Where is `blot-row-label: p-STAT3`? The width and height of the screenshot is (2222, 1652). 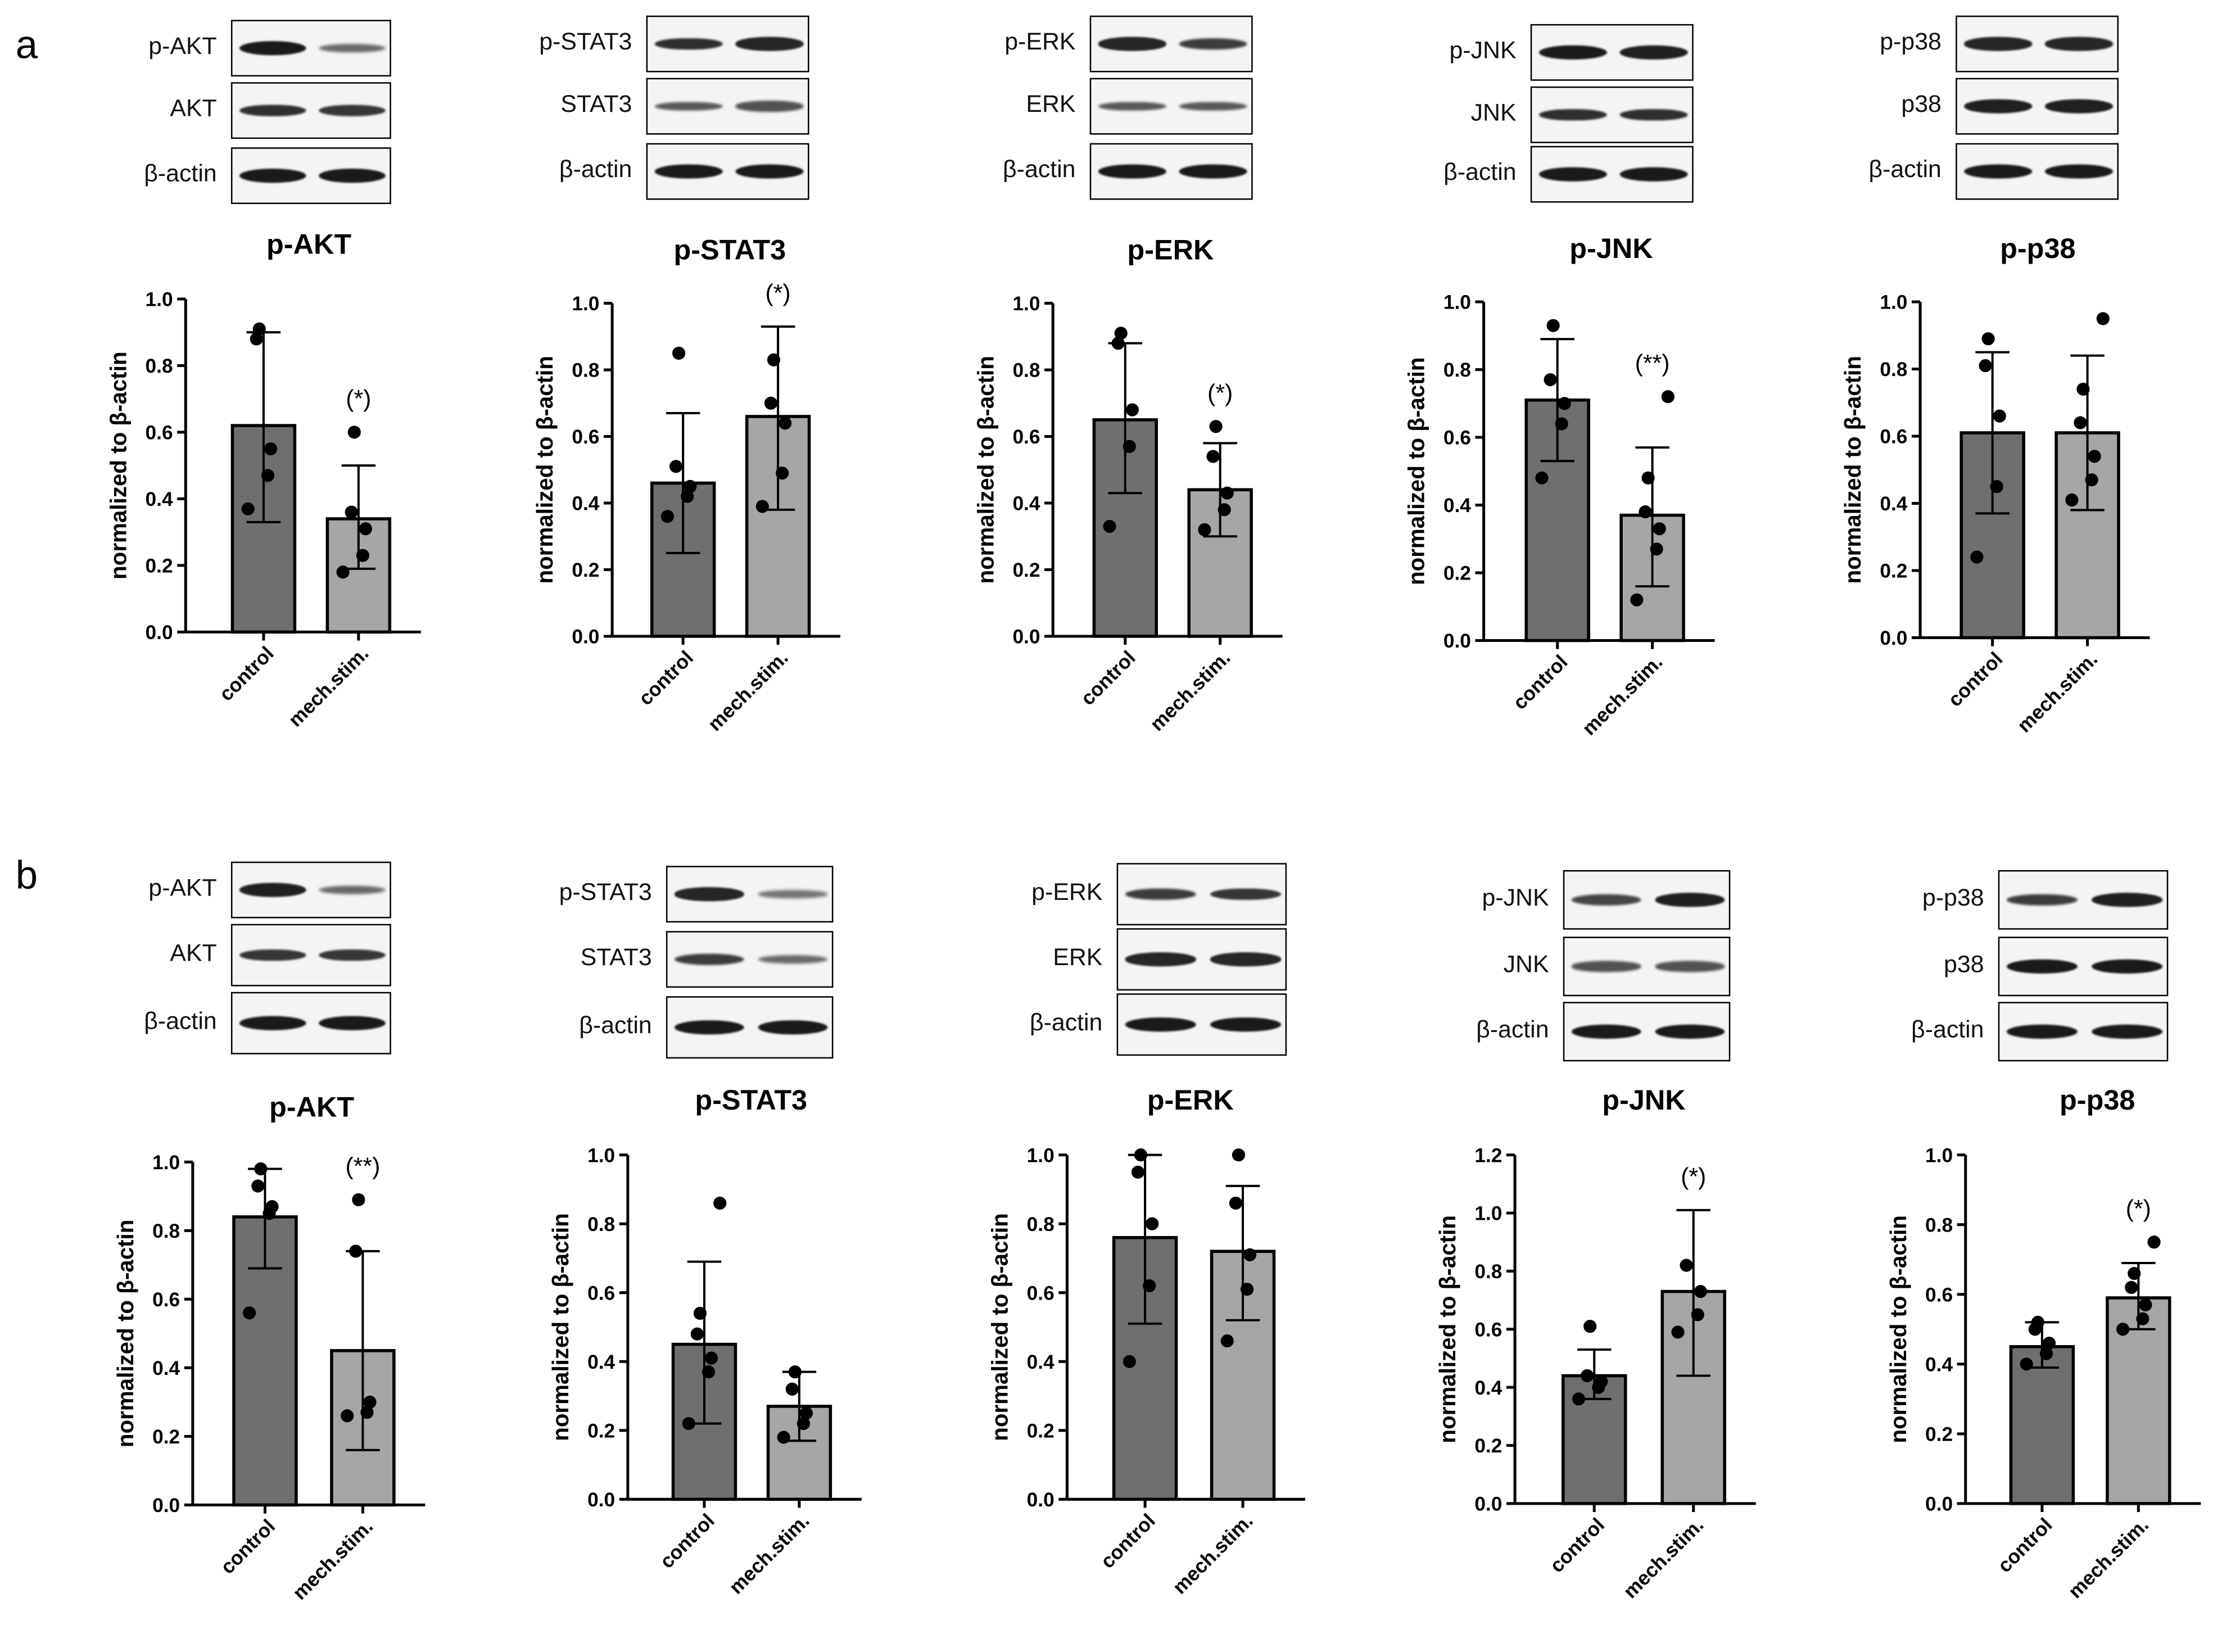
blot-row-label: p-STAT3 is located at coordinates (585, 42).